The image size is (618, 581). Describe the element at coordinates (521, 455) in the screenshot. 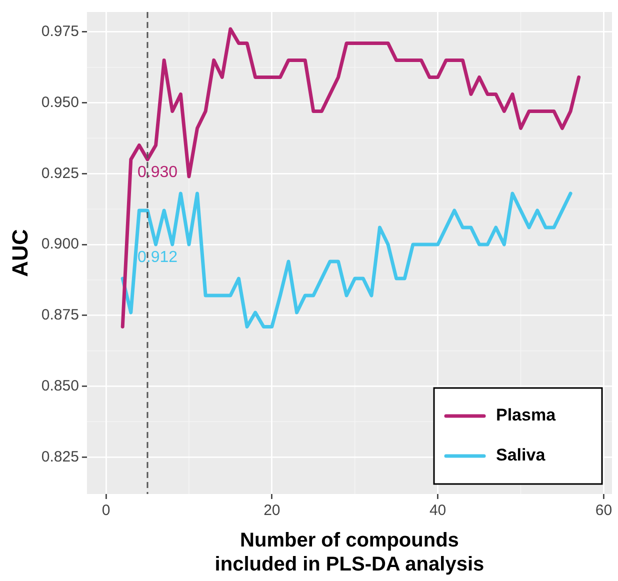

I see `legend-label: Saliva` at that location.